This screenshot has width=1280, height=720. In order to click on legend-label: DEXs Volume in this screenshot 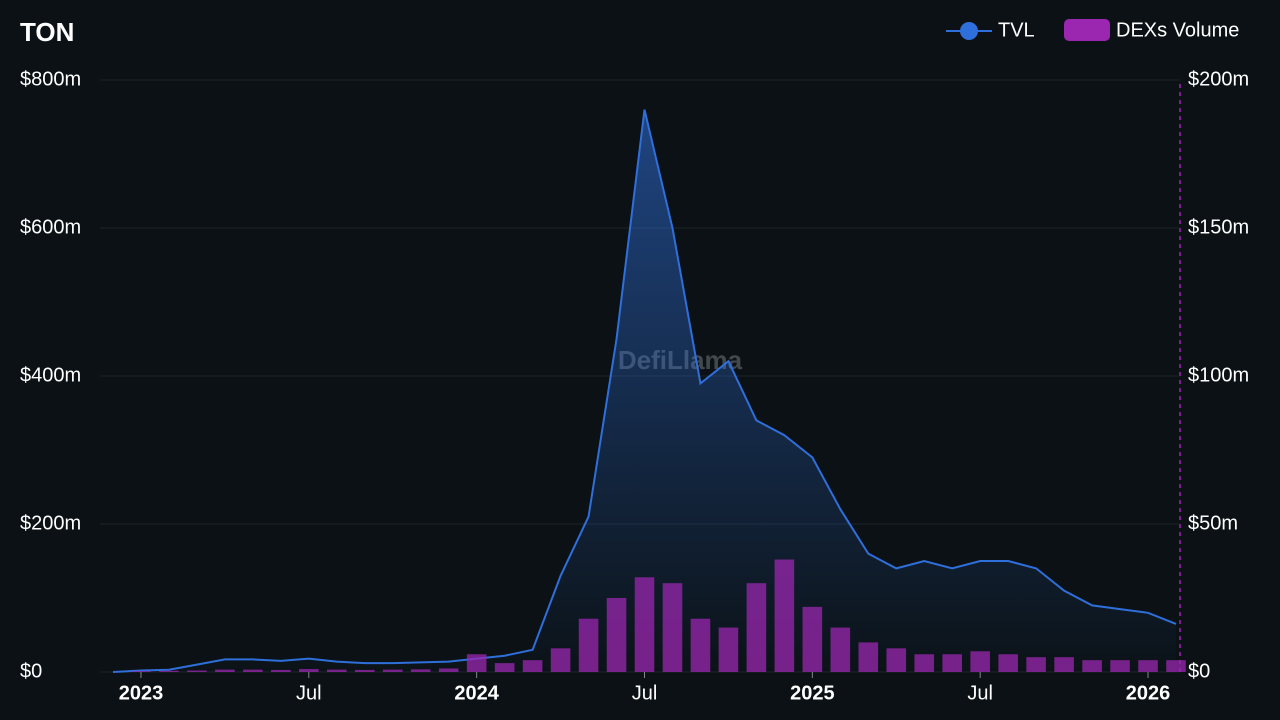, I will do `click(1177, 30)`.